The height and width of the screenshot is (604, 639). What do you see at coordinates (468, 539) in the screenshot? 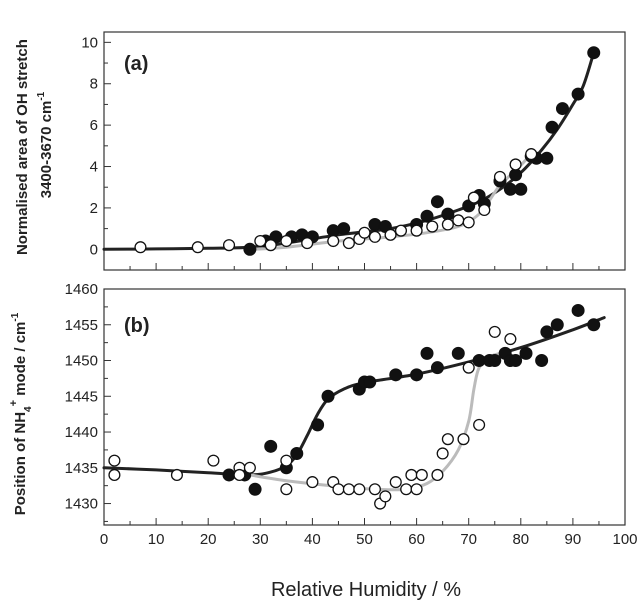
I see `panel-b-x-tick-label: 70` at bounding box center [468, 539].